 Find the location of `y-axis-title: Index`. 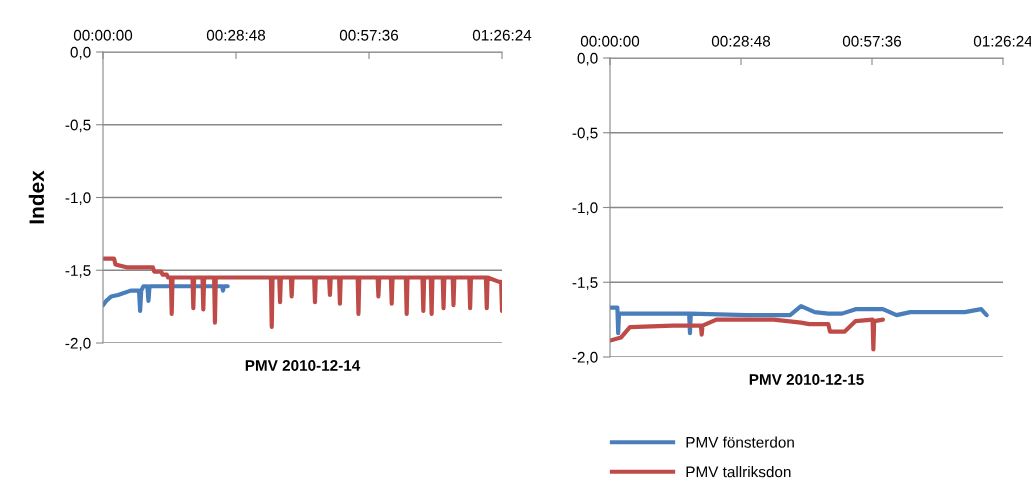

y-axis-title: Index is located at coordinates (36, 197).